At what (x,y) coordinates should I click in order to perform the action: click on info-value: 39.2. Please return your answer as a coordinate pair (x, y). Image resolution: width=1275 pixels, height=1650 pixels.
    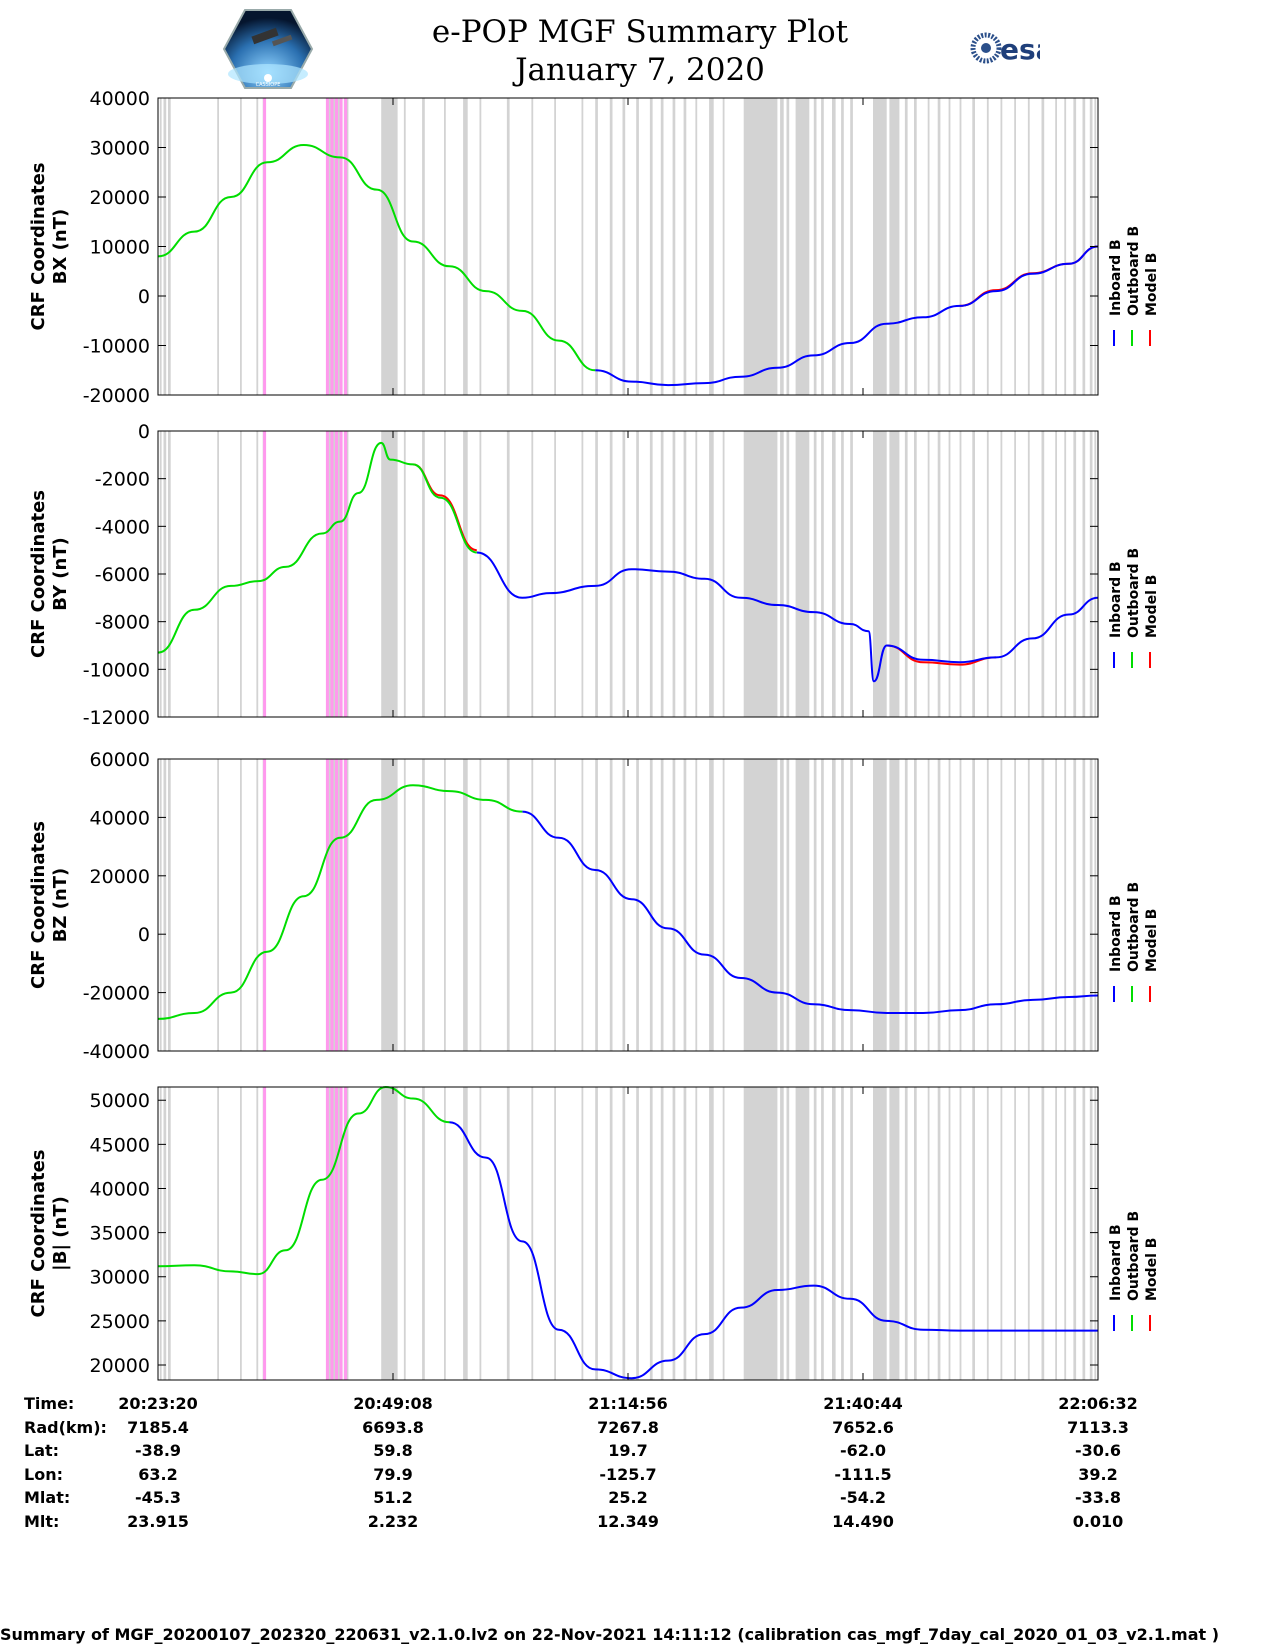
    Looking at the image, I should click on (1098, 1474).